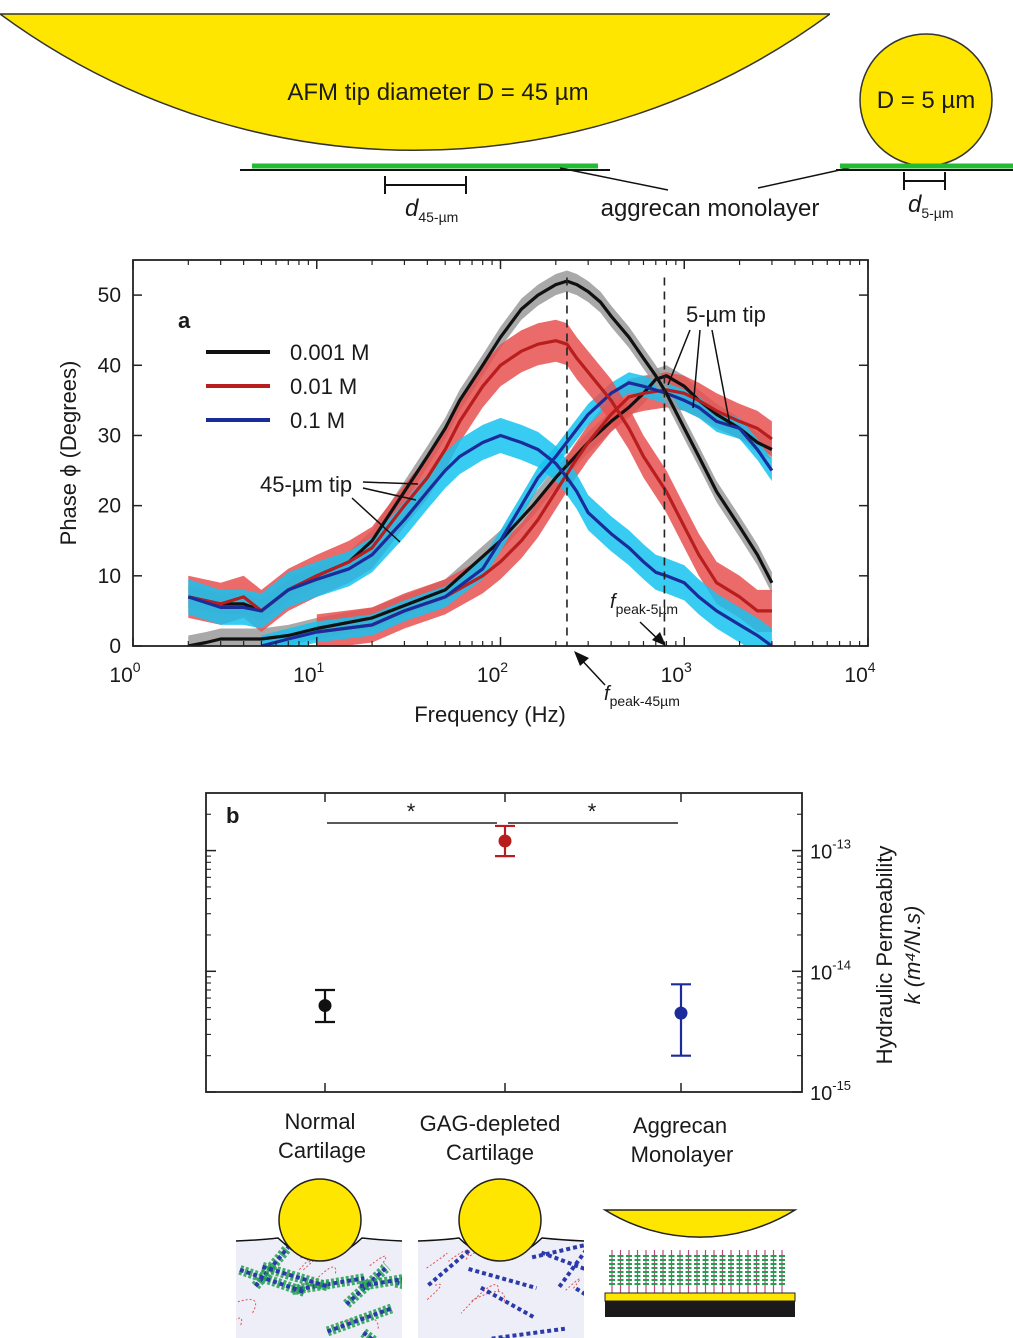 Image resolution: width=1013 pixels, height=1338 pixels. Describe the element at coordinates (697, 1271) in the screenshot. I see `aggrecan-brush` at that location.